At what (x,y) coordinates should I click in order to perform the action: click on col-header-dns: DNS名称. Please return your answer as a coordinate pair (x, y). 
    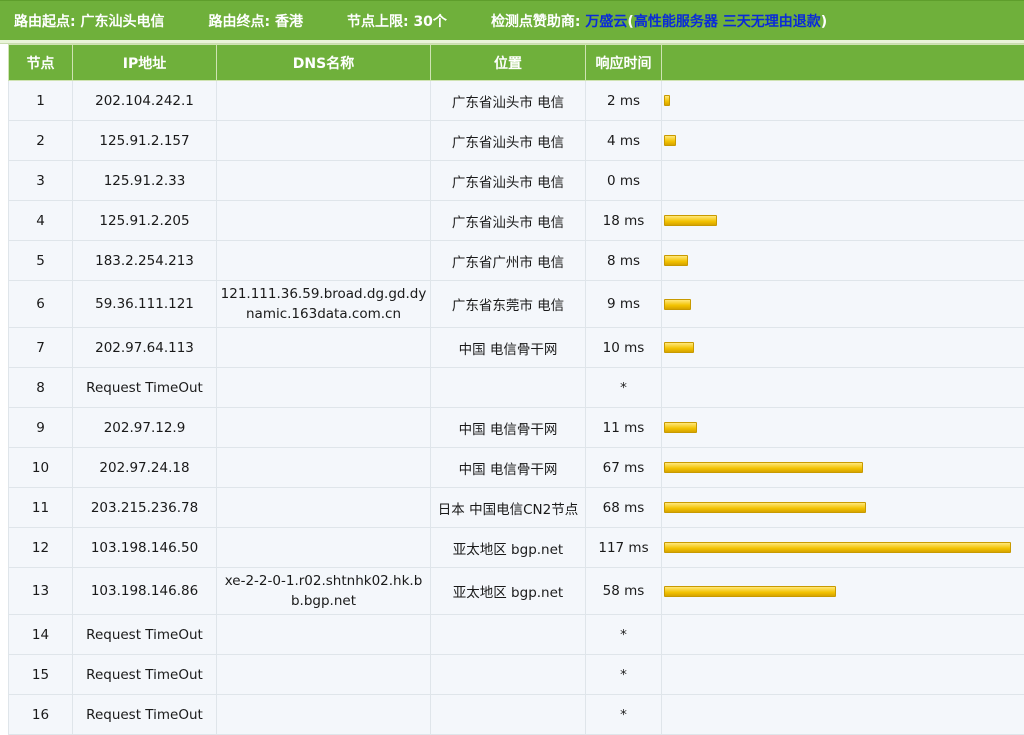
    Looking at the image, I should click on (324, 63).